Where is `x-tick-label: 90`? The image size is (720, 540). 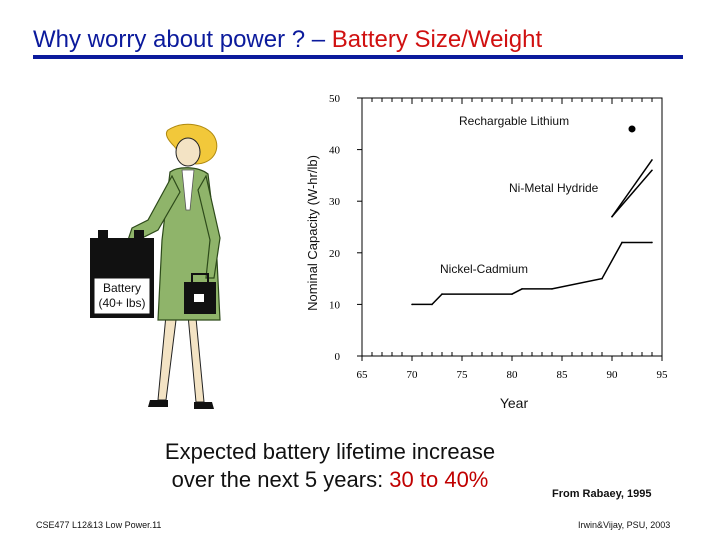
x-tick-label: 90 is located at coordinates (613, 375).